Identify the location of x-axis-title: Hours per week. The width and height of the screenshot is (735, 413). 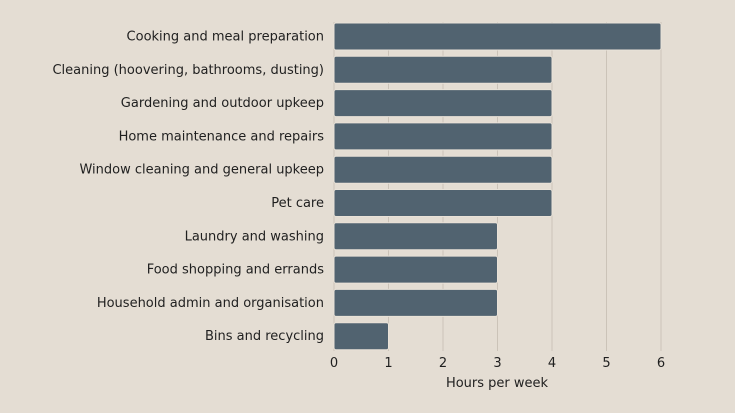
(497, 383).